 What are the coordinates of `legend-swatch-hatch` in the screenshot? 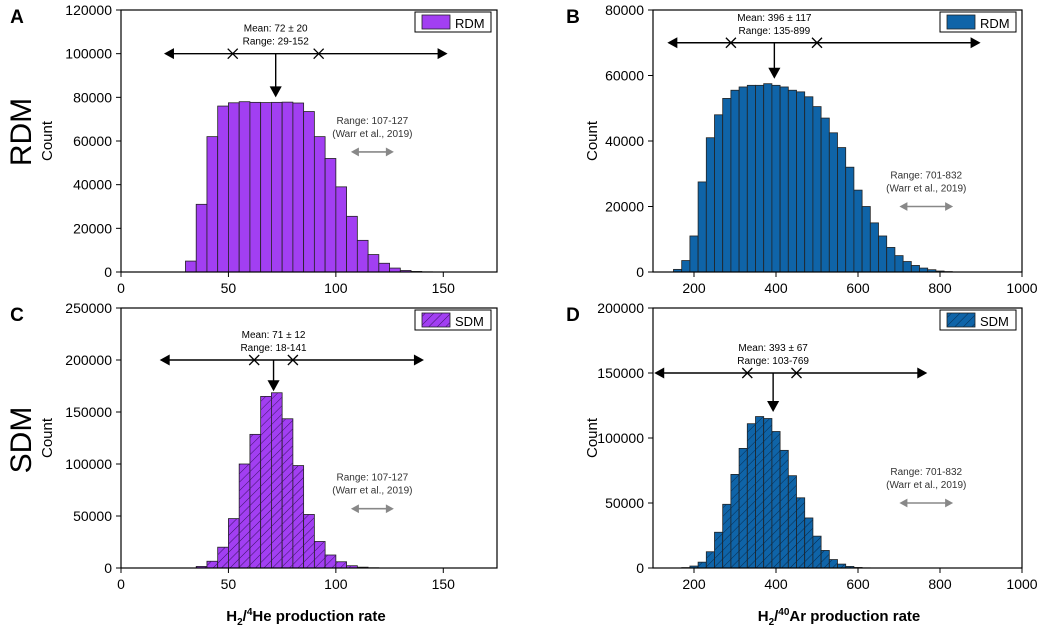 It's located at (961, 320).